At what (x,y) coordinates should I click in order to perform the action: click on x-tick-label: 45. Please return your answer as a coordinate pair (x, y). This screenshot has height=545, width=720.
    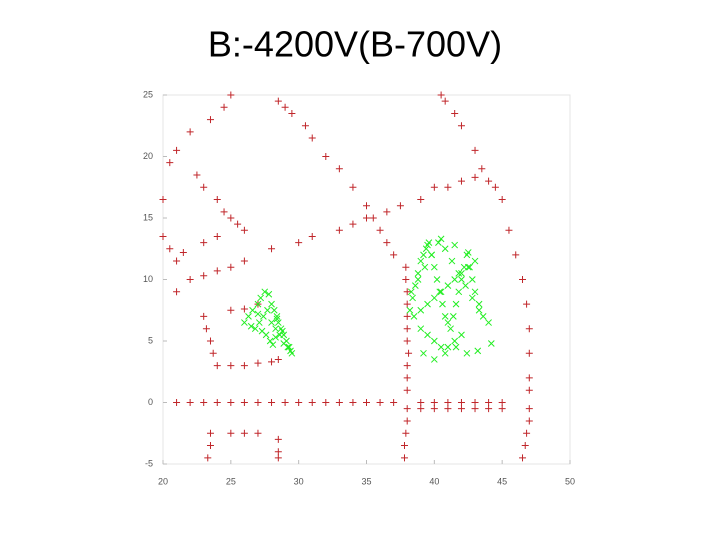
    Looking at the image, I should click on (502, 481).